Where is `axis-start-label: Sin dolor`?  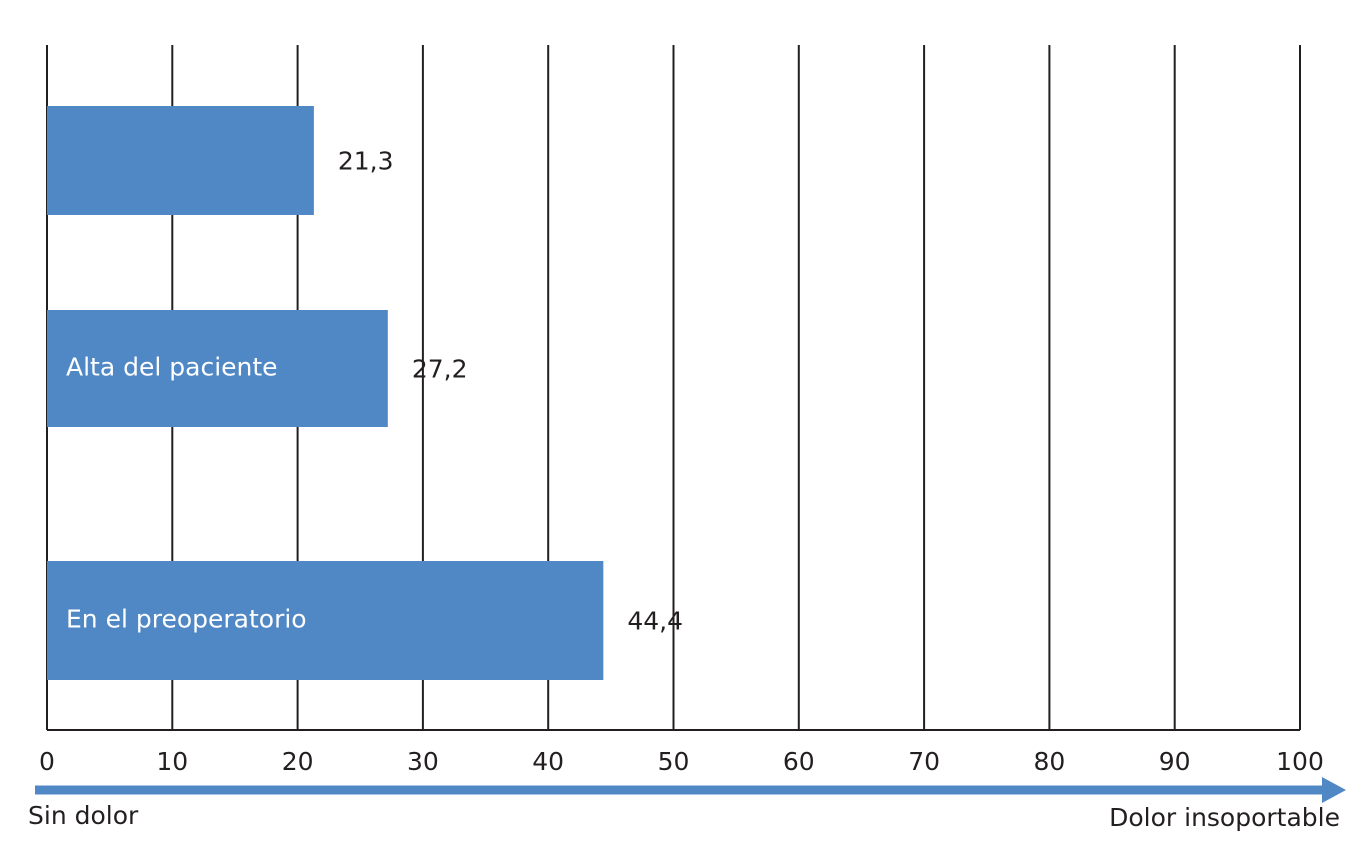
axis-start-label: Sin dolor is located at coordinates (83, 815).